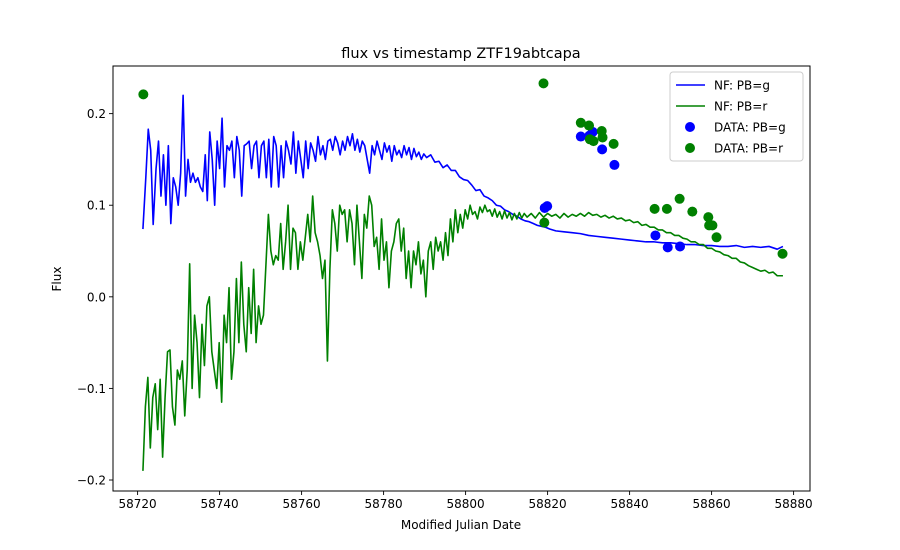 The image size is (900, 550). Describe the element at coordinates (690, 148) in the screenshot. I see `legend-swatch-data-r` at that location.